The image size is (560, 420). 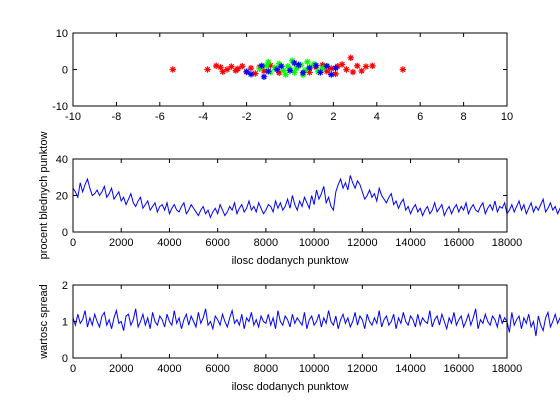 What do you see at coordinates (377, 117) in the screenshot?
I see `x-tick-label: 4` at bounding box center [377, 117].